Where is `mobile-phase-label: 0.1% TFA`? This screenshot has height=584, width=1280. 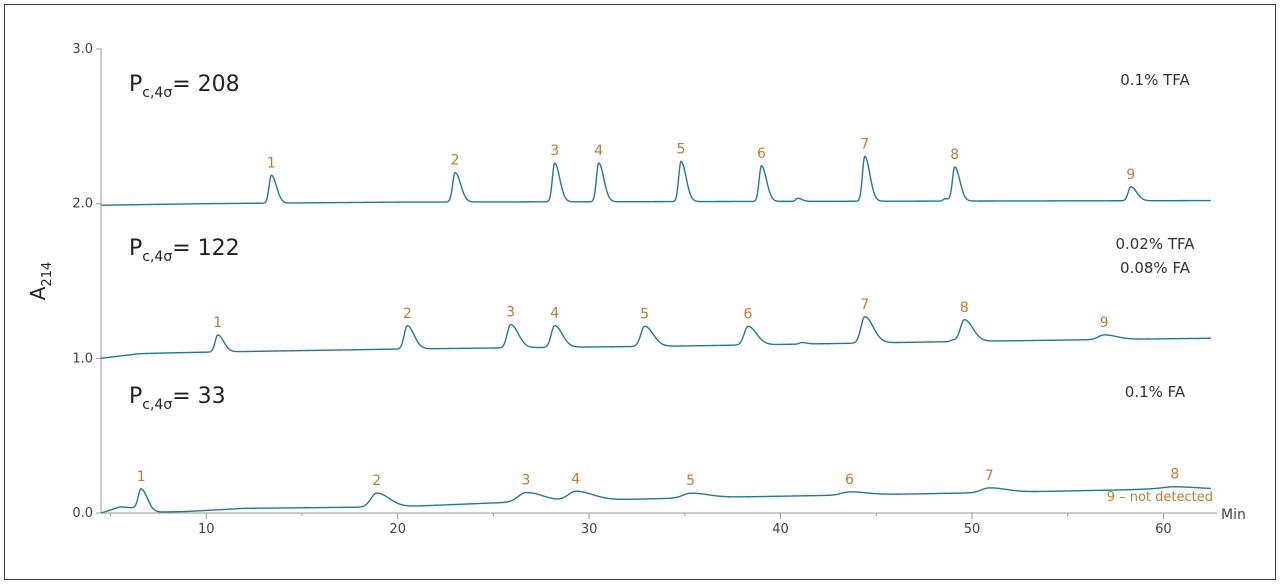 mobile-phase-label: 0.1% TFA is located at coordinates (1155, 80).